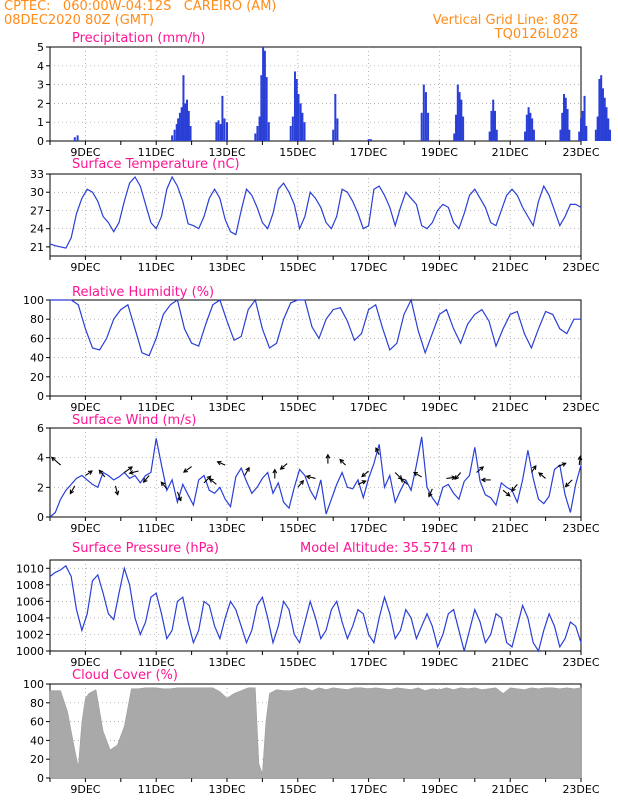  I want to click on wind-frame, so click(315, 472).